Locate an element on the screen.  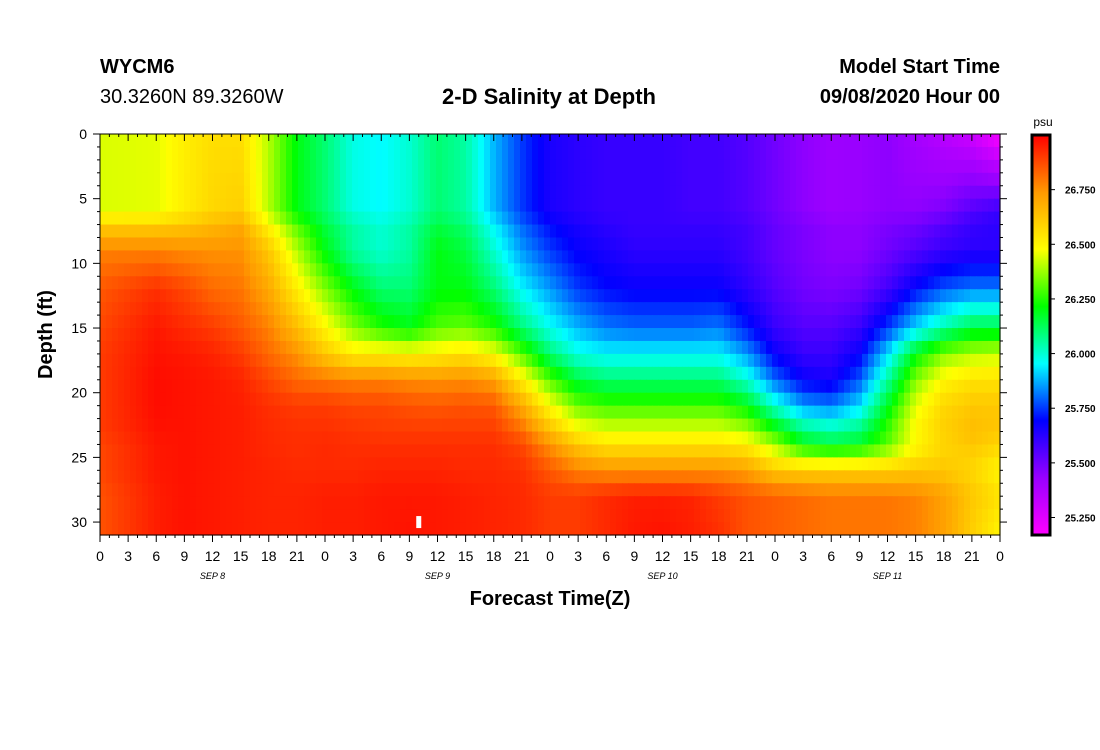
x-tick-label: 3 is located at coordinates (803, 556).